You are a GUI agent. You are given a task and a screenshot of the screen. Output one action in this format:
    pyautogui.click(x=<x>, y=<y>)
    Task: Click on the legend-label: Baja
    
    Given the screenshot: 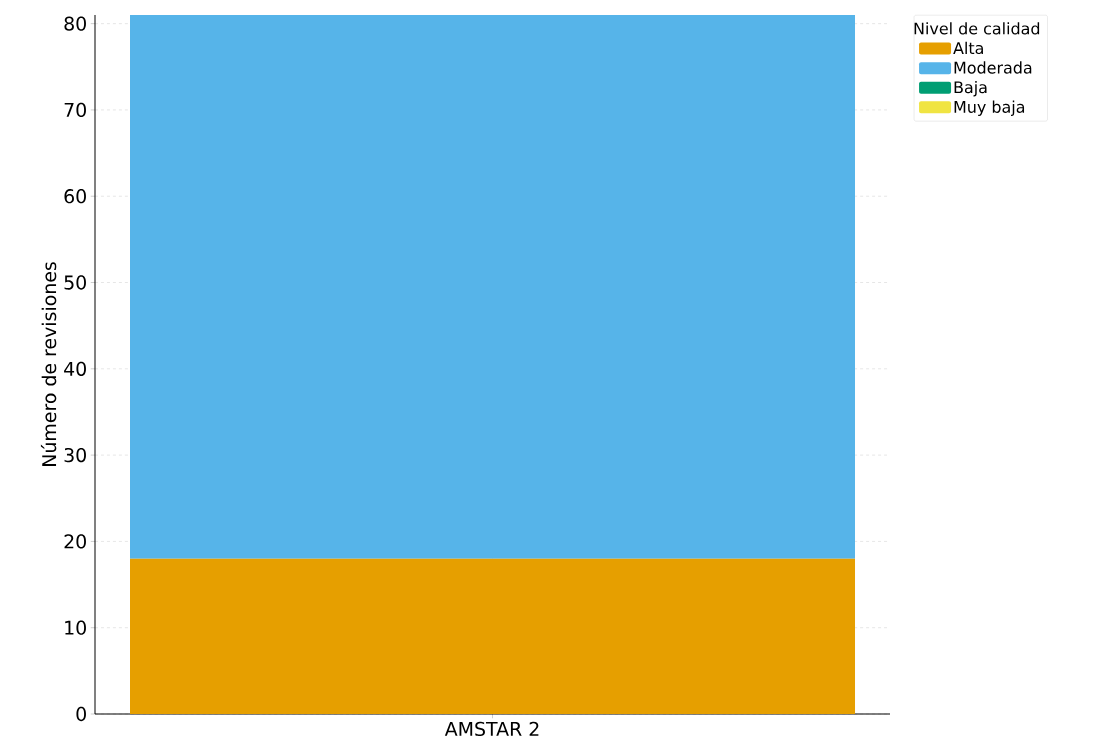 What is the action you would take?
    pyautogui.click(x=970, y=88)
    